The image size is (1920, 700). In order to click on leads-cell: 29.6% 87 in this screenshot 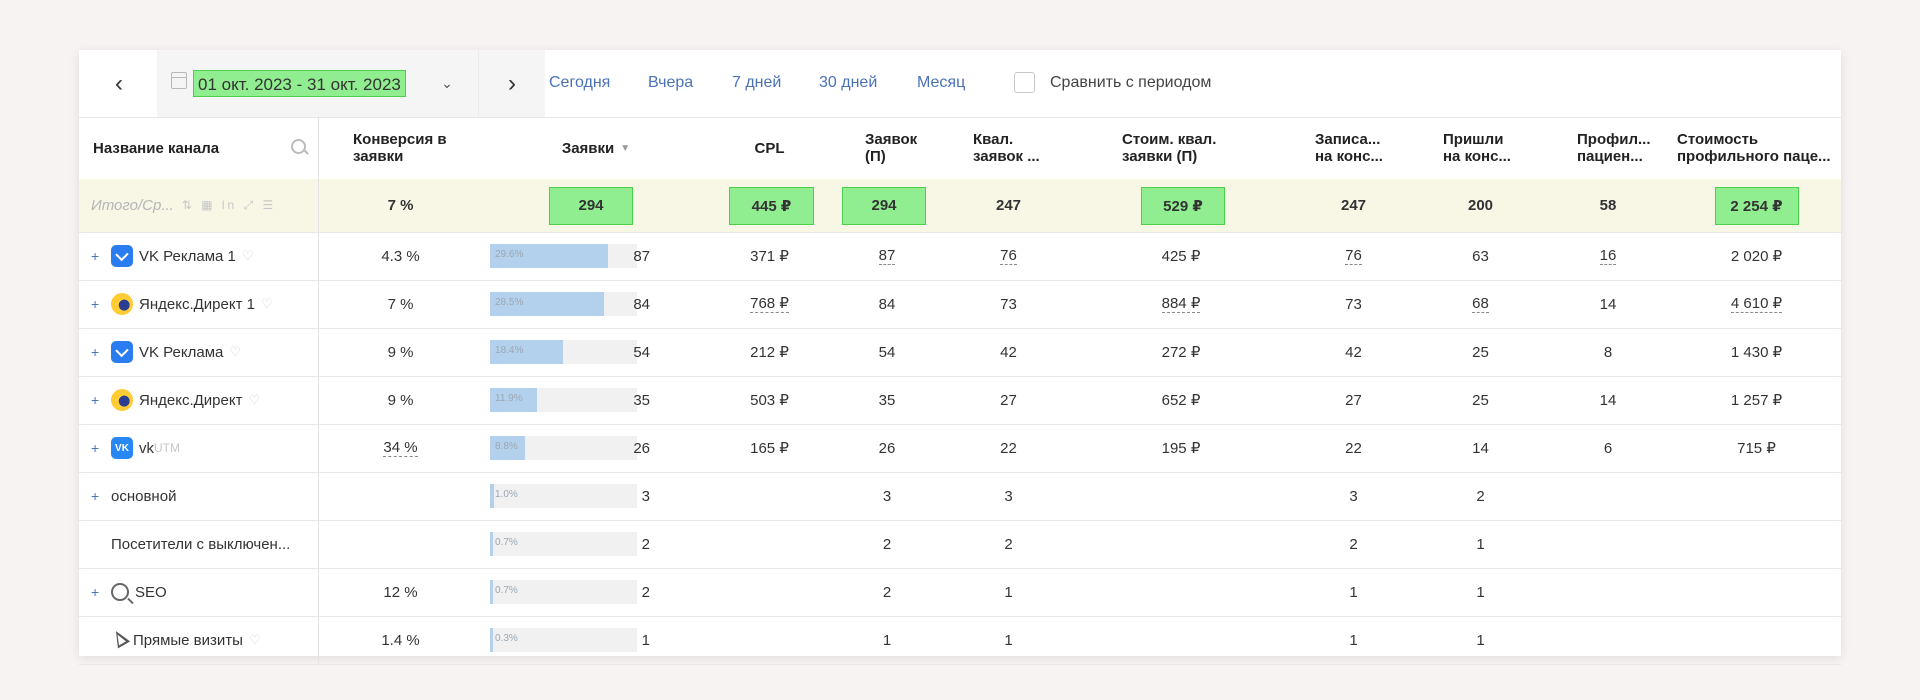, I will do `click(596, 256)`.